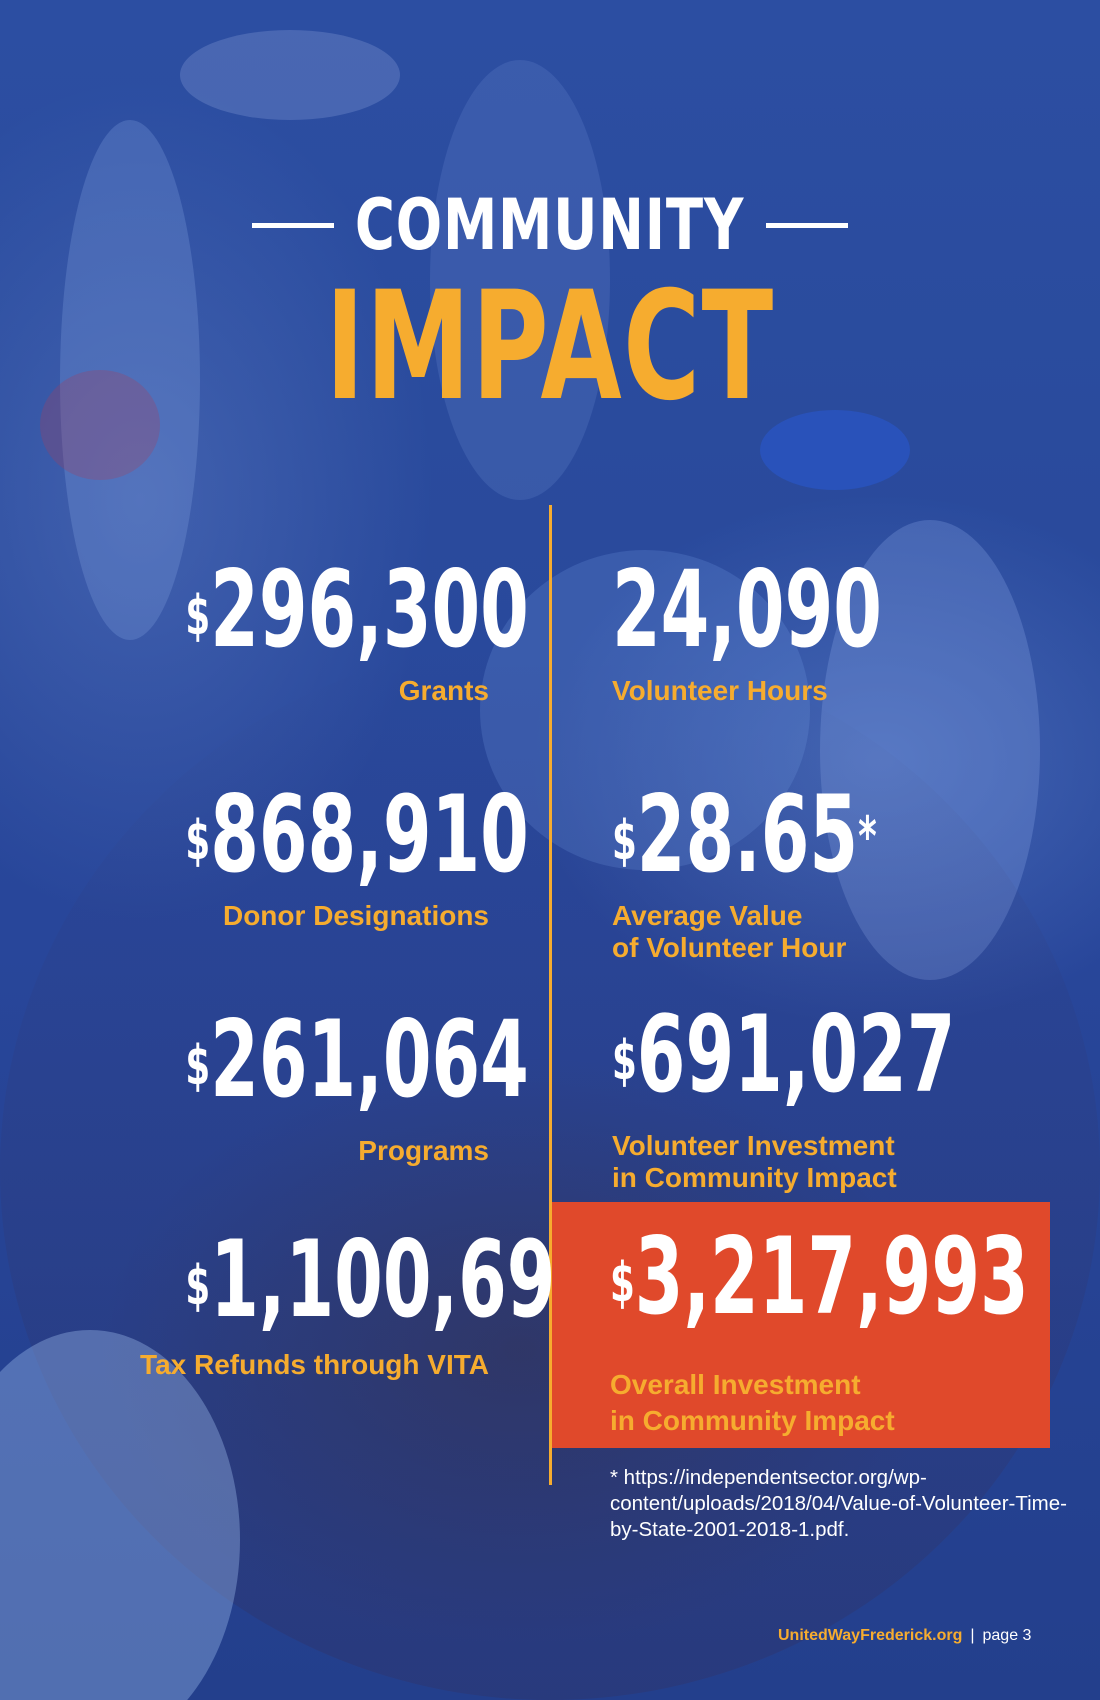 The image size is (1100, 1700). Describe the element at coordinates (744, 834) in the screenshot. I see `stat-value: $28.65*` at that location.